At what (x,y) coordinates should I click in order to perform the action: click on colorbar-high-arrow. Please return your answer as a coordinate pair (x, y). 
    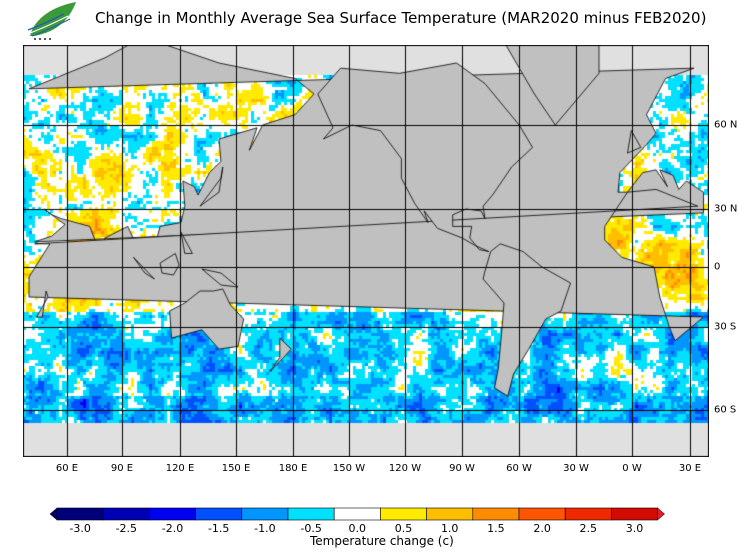
    Looking at the image, I should click on (661, 514).